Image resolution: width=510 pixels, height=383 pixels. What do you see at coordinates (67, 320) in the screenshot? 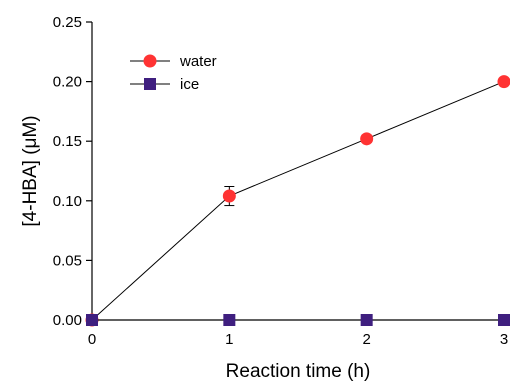
I see `y-tick-label: 0.00` at bounding box center [67, 320].